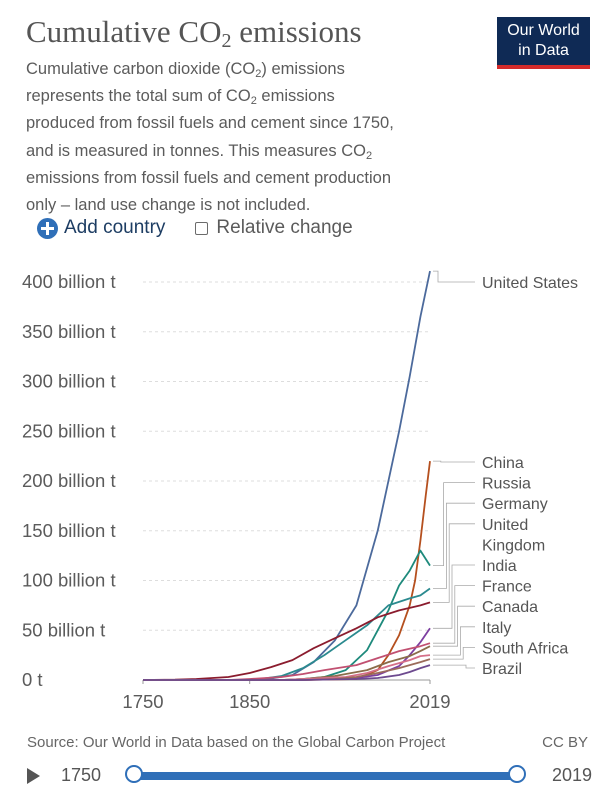 The height and width of the screenshot is (798, 615). I want to click on checkbox-icon, so click(202, 228).